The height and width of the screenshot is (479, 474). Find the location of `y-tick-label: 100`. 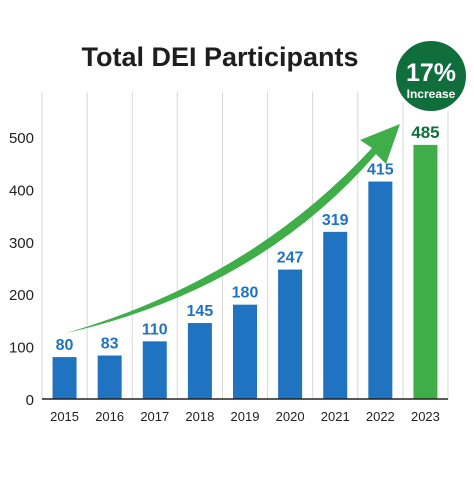

y-tick-label: 100 is located at coordinates (21, 348).